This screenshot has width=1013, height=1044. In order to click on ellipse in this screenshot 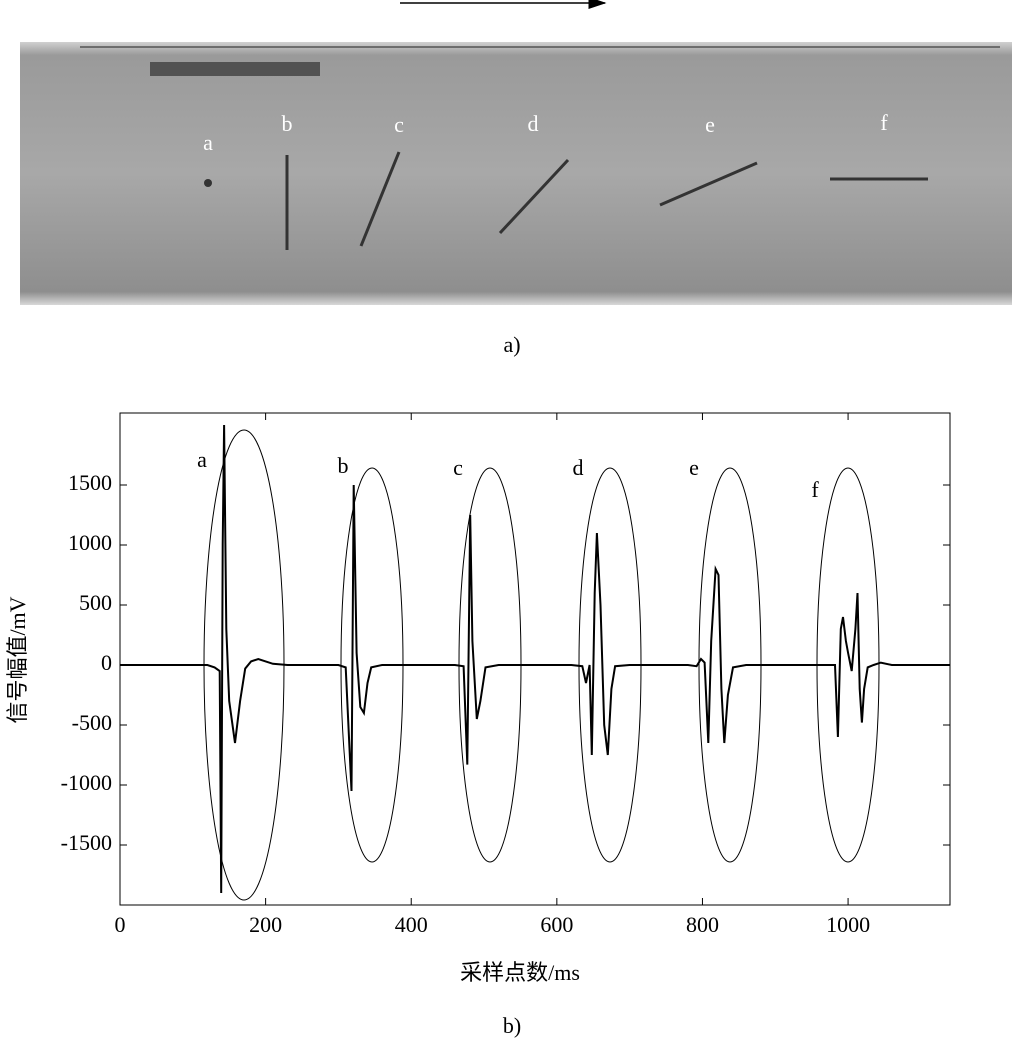, I will do `click(244, 665)`.